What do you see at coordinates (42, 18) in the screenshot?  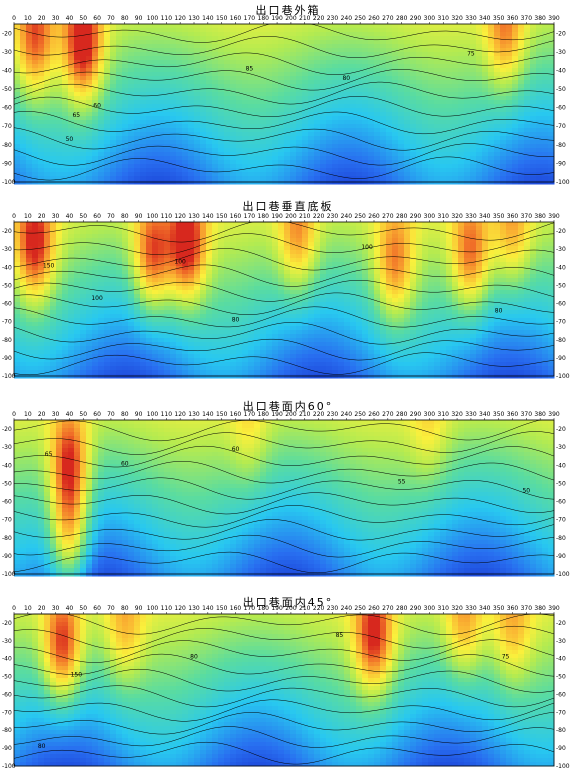 I see `x-tick-label: 20` at bounding box center [42, 18].